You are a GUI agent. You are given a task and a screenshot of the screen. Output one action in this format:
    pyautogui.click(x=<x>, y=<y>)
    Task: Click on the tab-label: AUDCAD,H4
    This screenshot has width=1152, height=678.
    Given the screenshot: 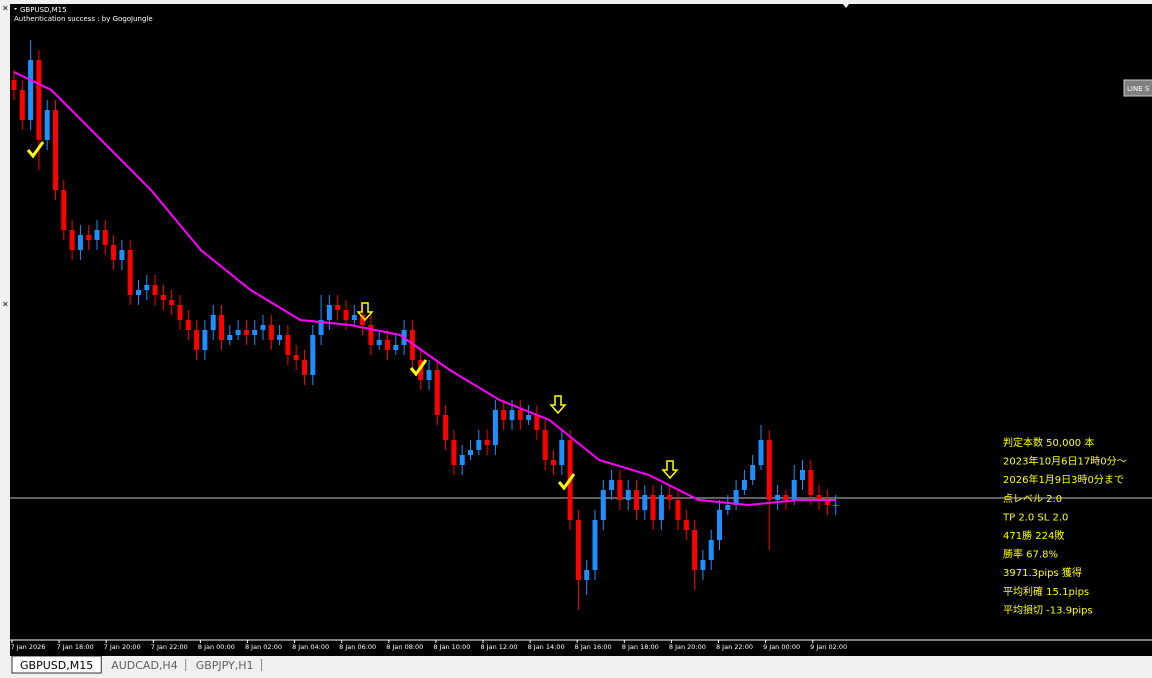 What is the action you would take?
    pyautogui.click(x=144, y=665)
    